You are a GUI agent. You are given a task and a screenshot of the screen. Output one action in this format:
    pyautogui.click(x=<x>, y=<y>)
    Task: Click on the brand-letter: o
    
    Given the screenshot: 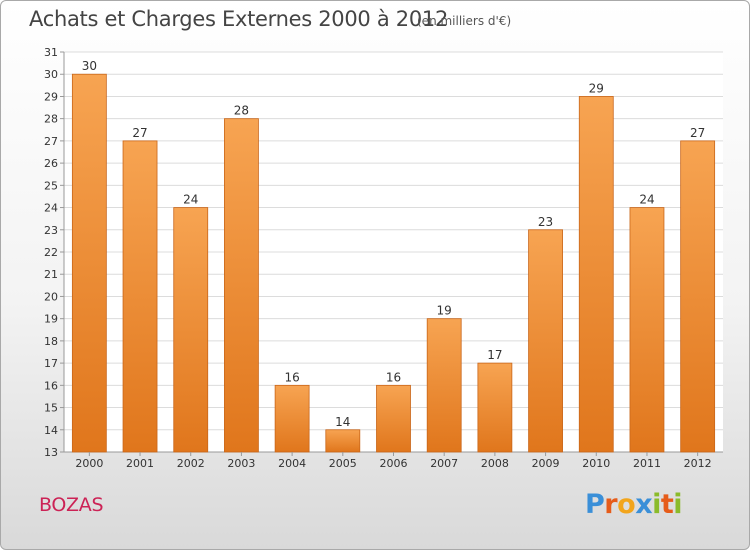 What is the action you would take?
    pyautogui.click(x=626, y=504)
    